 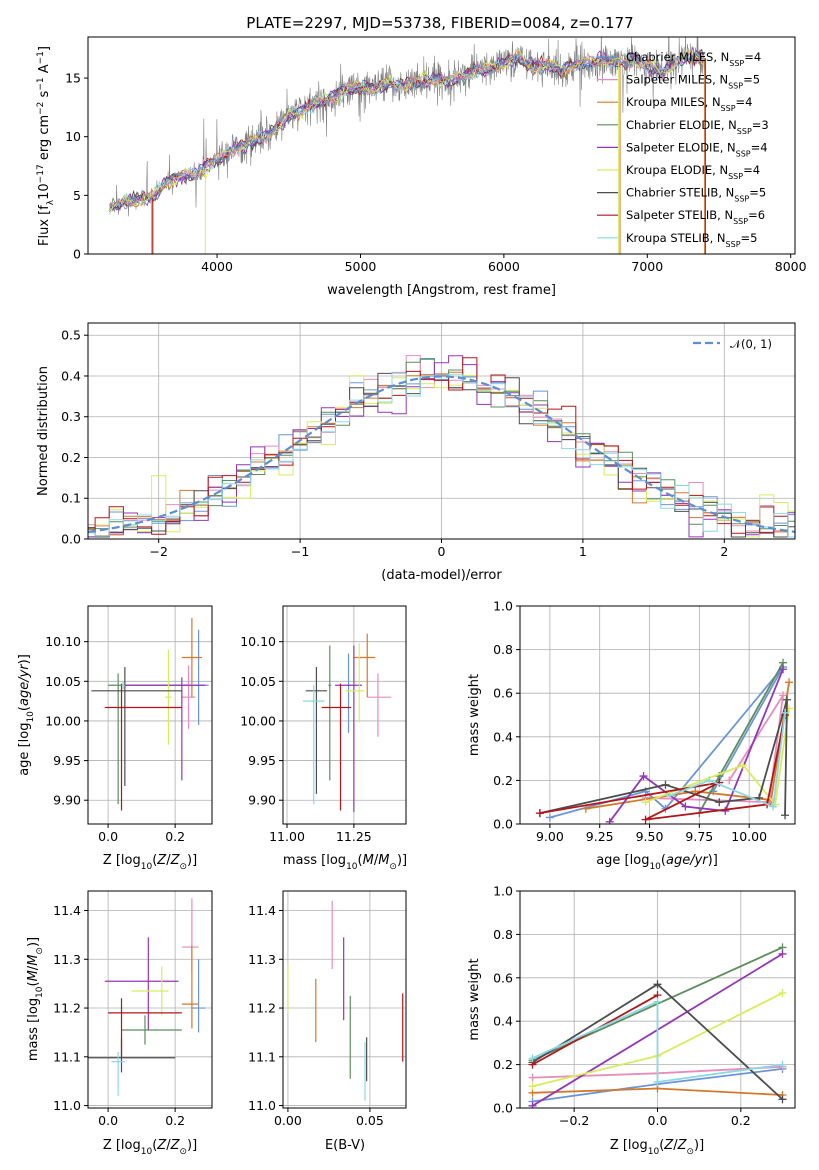 What do you see at coordinates (680, 193) in the screenshot?
I see `legend-name: Chabrier STELIB, N` at bounding box center [680, 193].